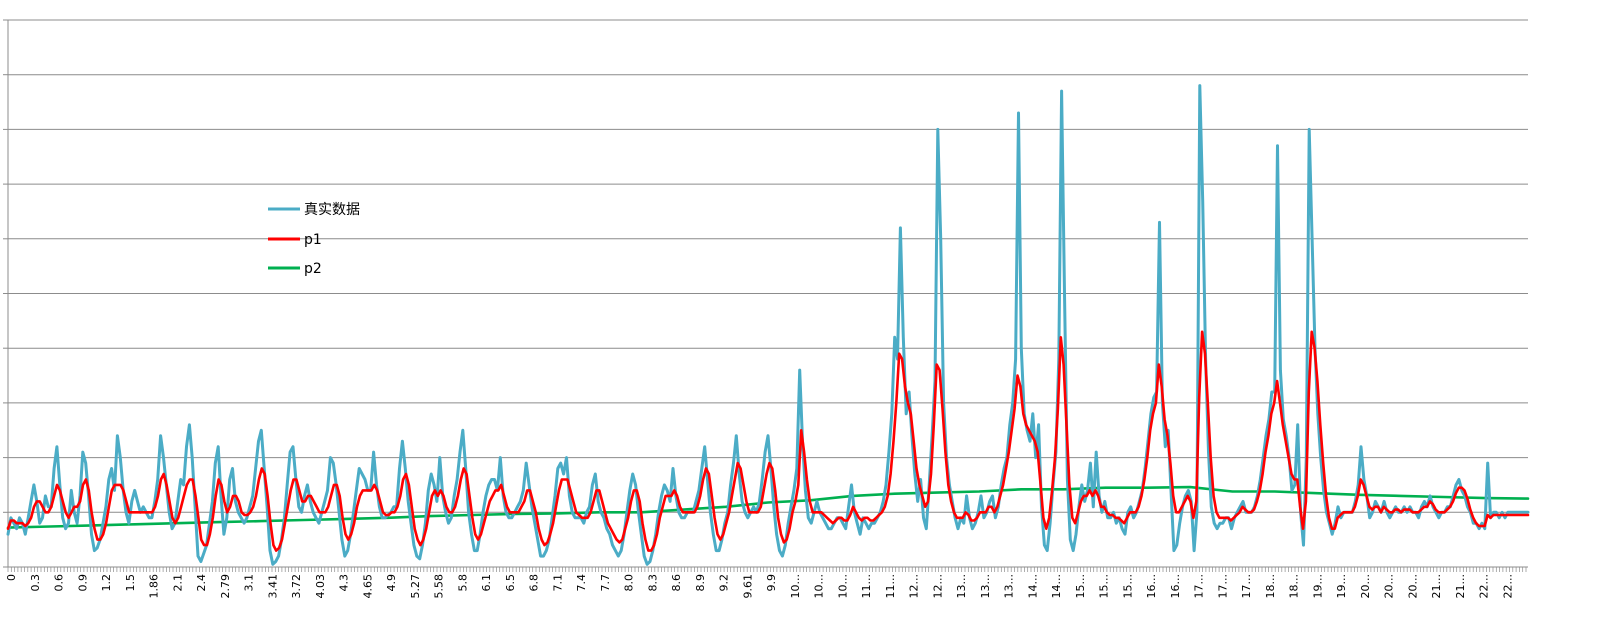 Image resolution: width=1624 pixels, height=631 pixels. Describe the element at coordinates (676, 583) in the screenshot. I see `x-tick-label: 8.6` at that location.